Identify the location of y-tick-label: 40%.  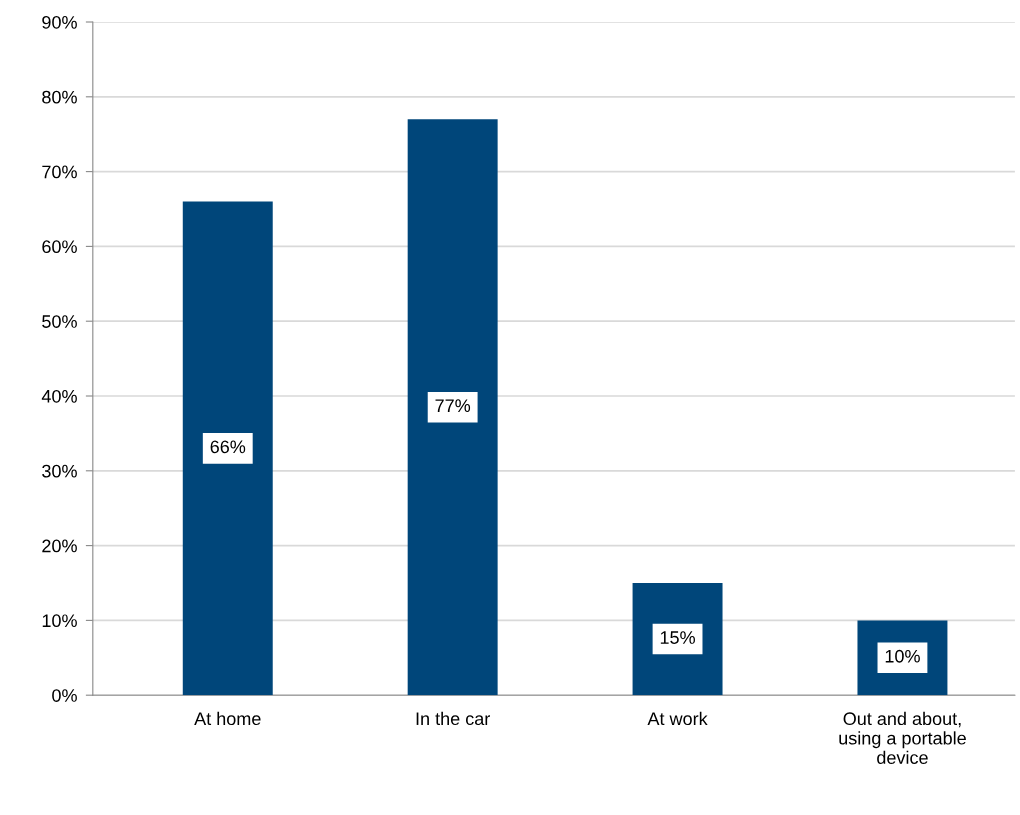
(59, 396).